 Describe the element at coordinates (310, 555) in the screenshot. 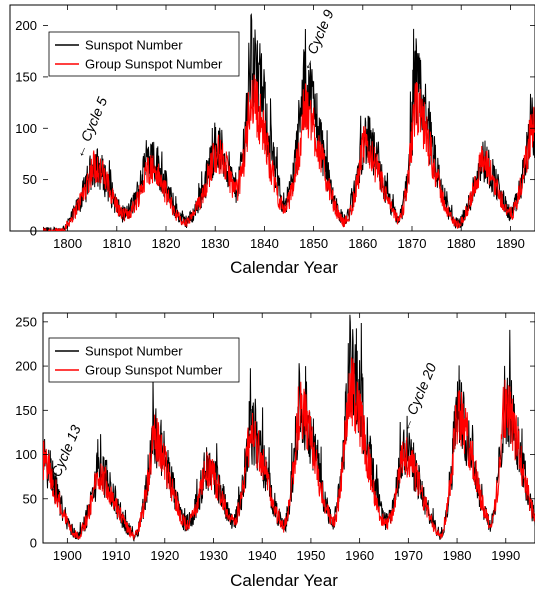

I see `x-tick-label: 1950` at that location.